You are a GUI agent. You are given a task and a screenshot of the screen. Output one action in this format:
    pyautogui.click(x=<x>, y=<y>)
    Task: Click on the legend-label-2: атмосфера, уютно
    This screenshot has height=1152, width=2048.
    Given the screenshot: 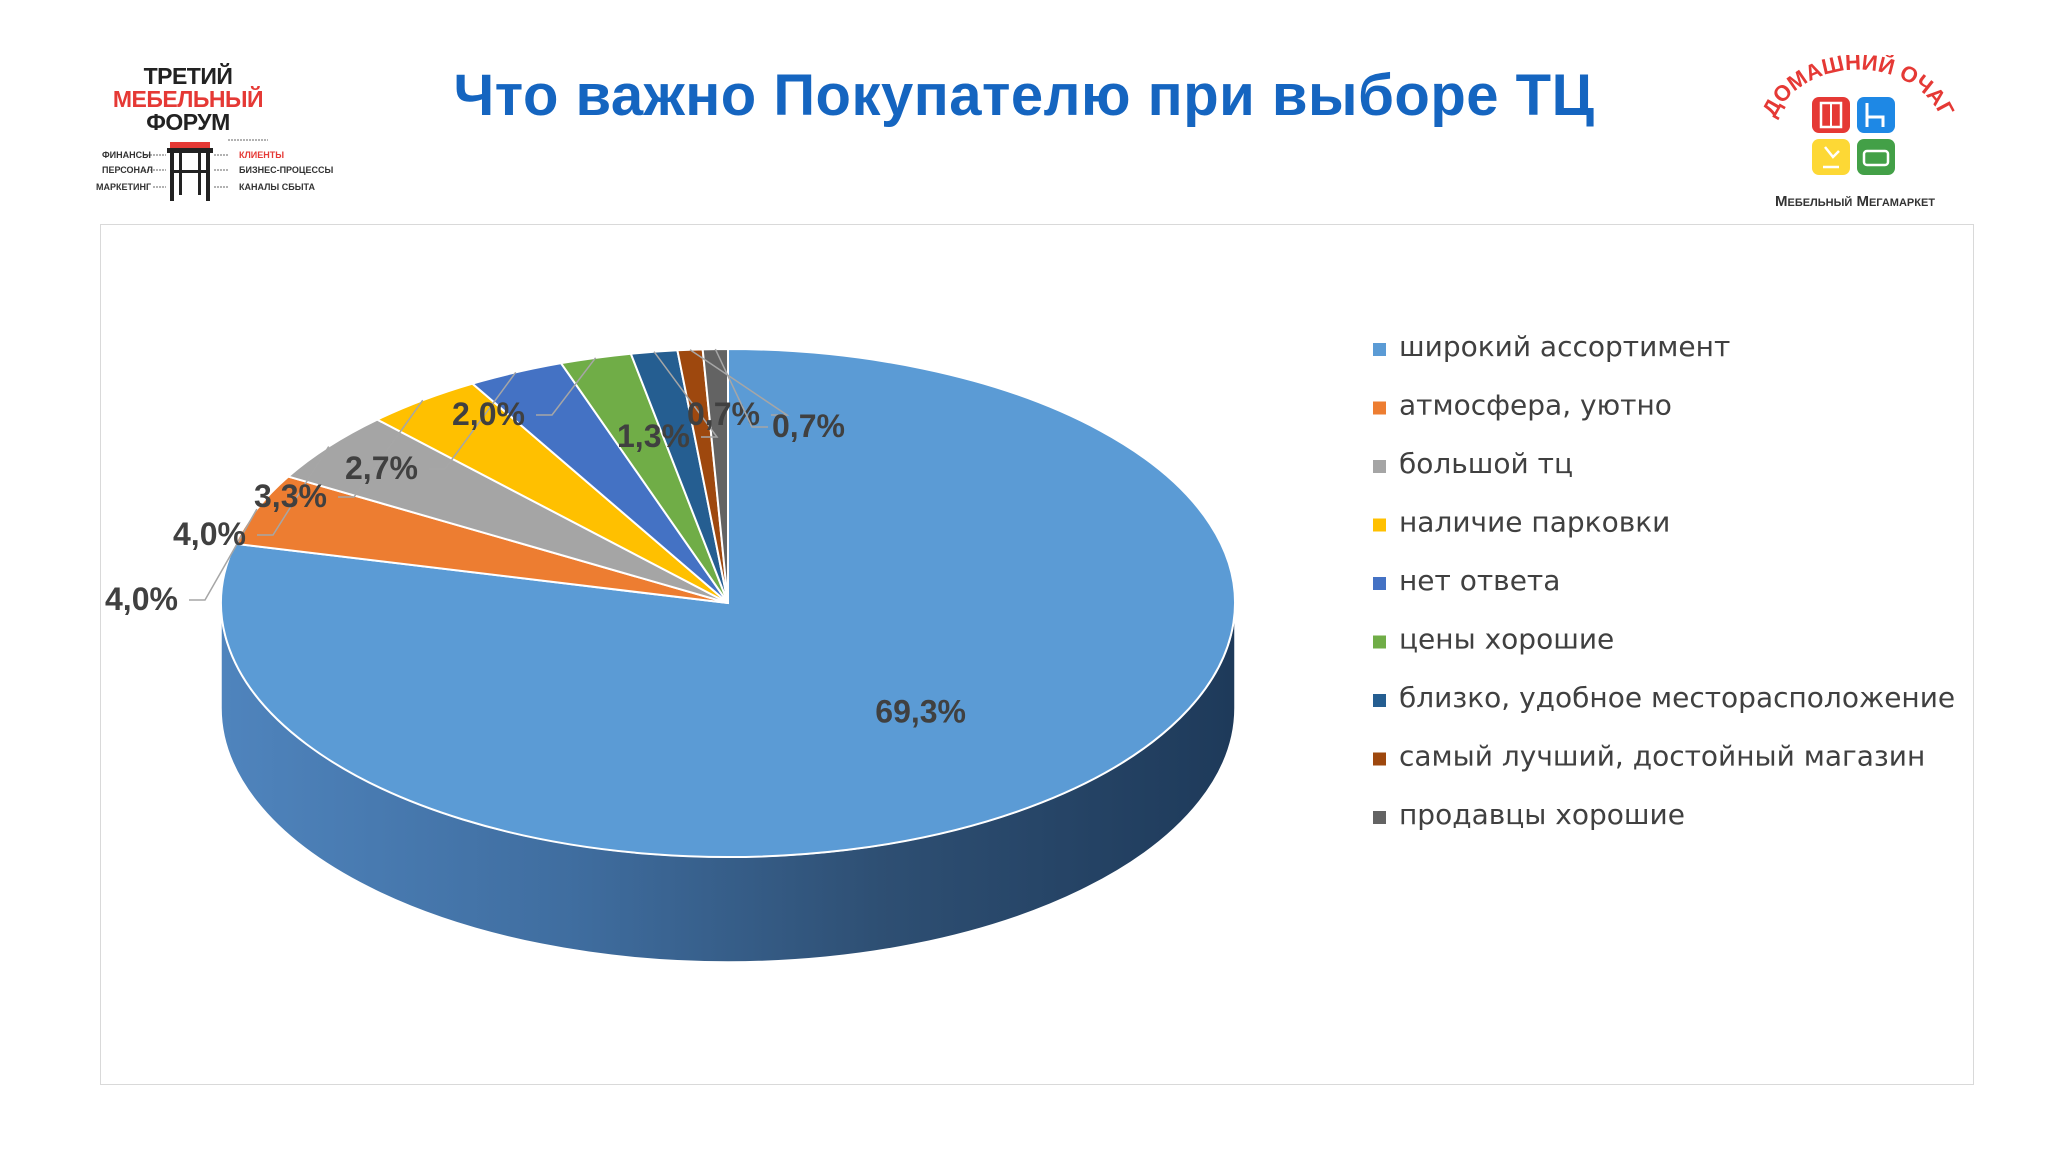 What is the action you would take?
    pyautogui.click(x=1535, y=405)
    